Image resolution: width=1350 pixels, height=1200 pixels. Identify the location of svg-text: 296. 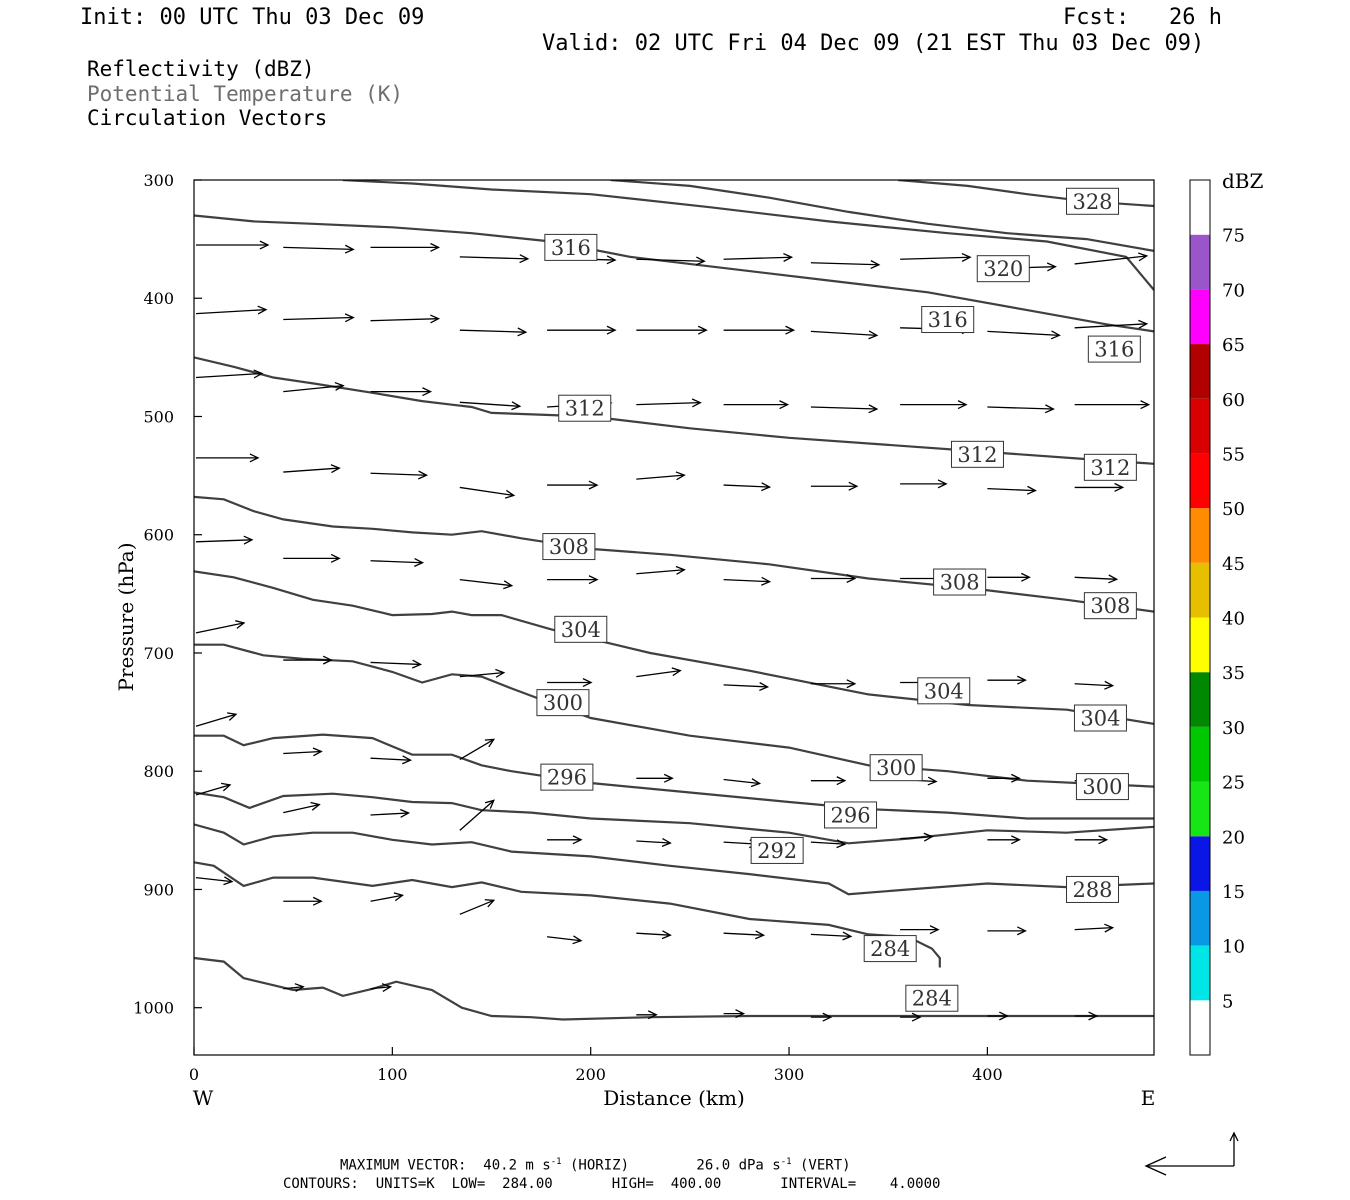
(850, 815).